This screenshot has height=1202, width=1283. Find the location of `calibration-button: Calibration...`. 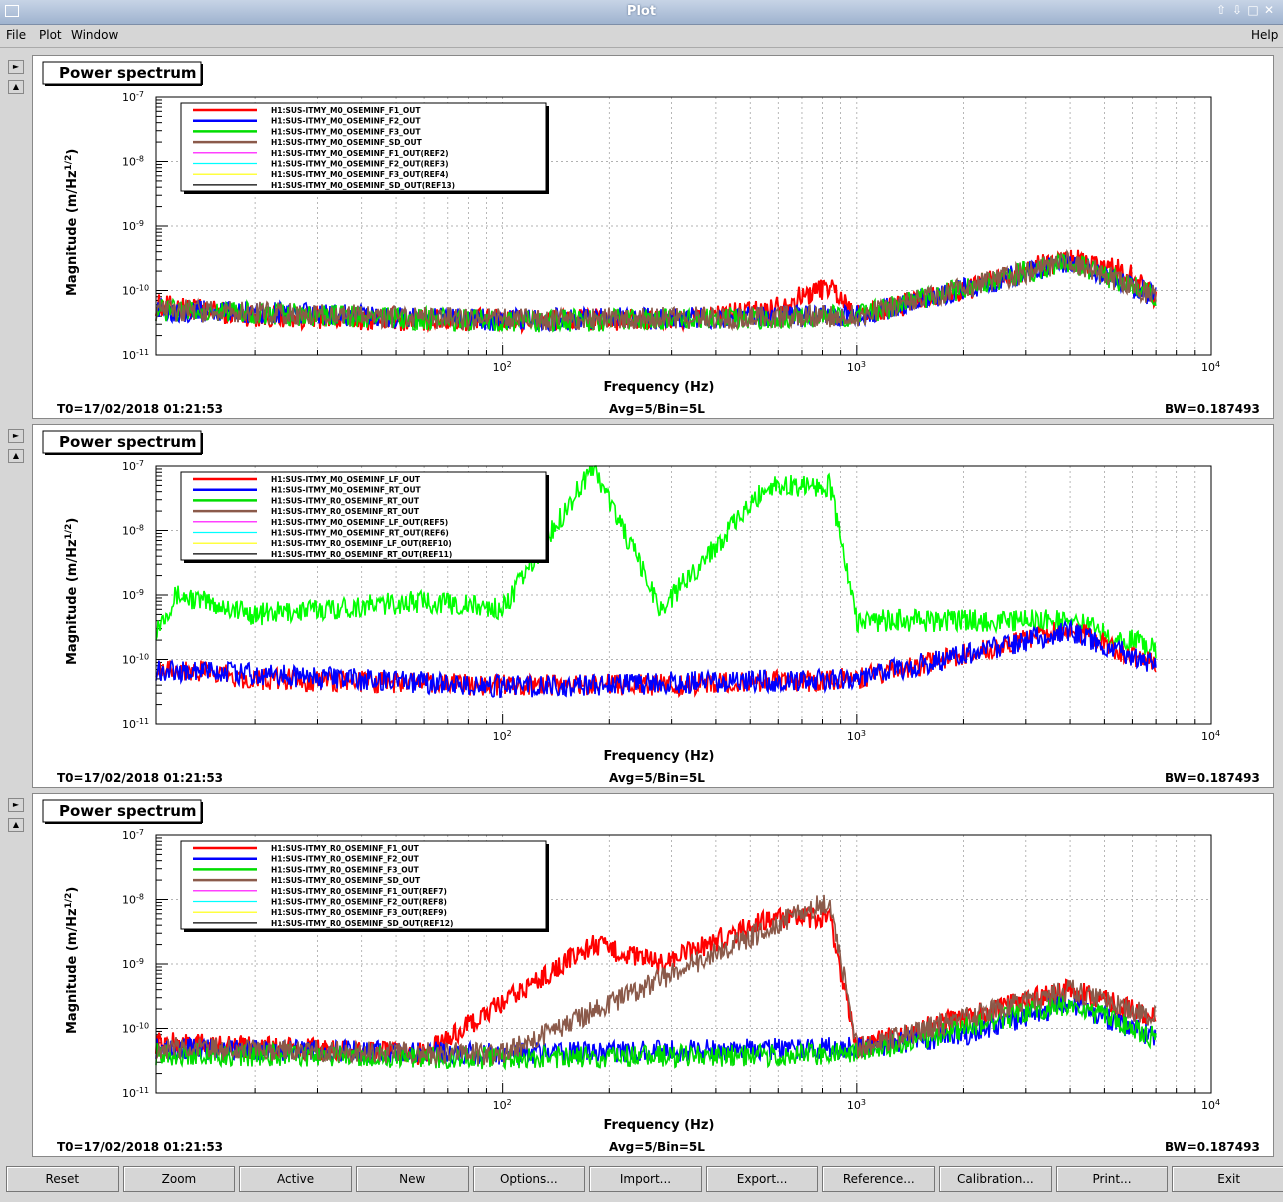

calibration-button: Calibration... is located at coordinates (995, 1179).